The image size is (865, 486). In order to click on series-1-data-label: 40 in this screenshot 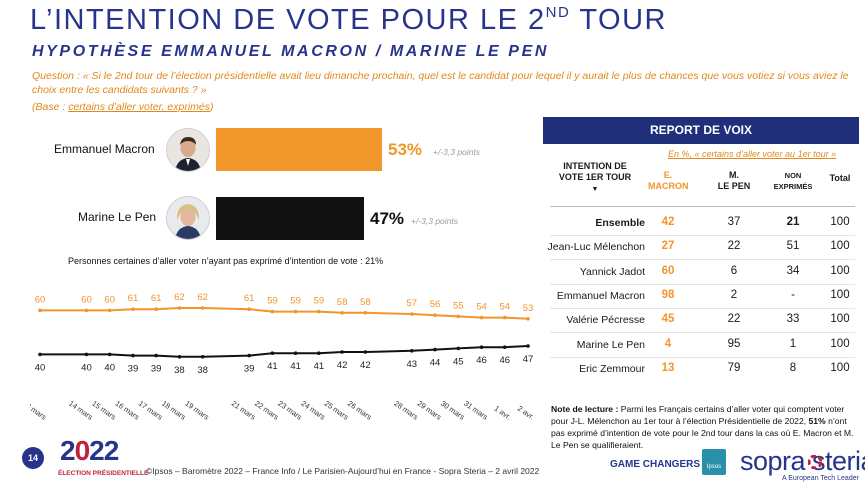, I will do `click(86, 367)`.